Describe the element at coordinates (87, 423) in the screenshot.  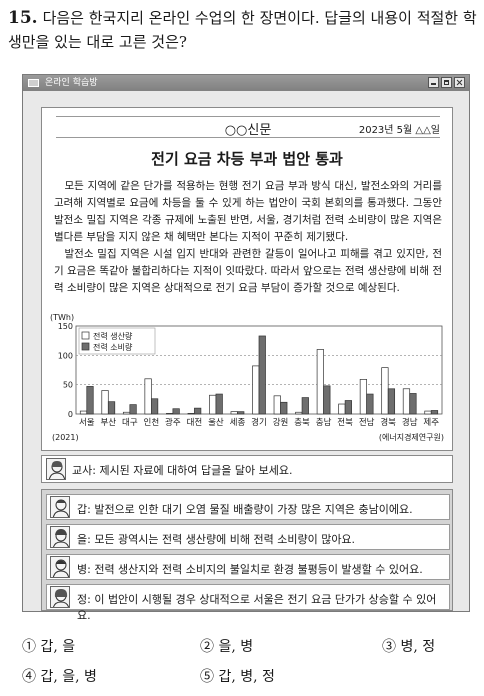
I see `chart-x-tick-label: 서울` at that location.